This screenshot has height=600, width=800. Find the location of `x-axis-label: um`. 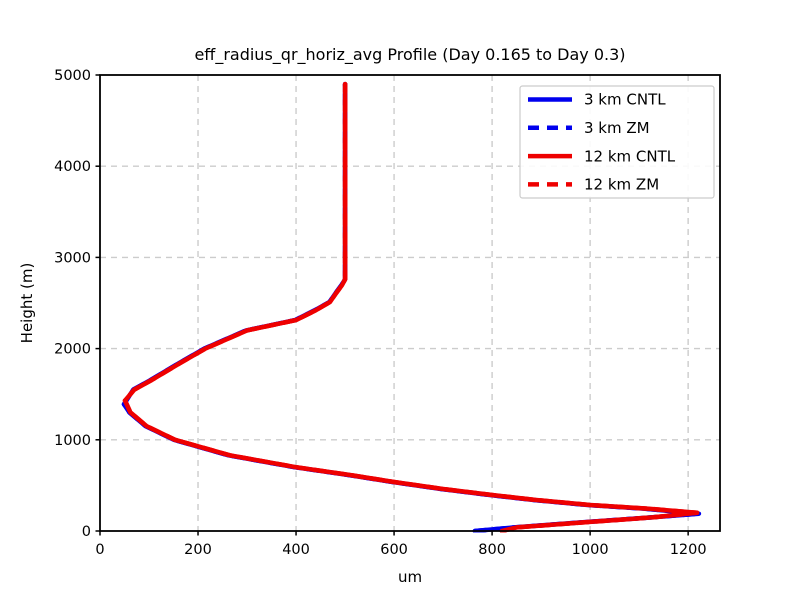

x-axis-label: um is located at coordinates (410, 577).